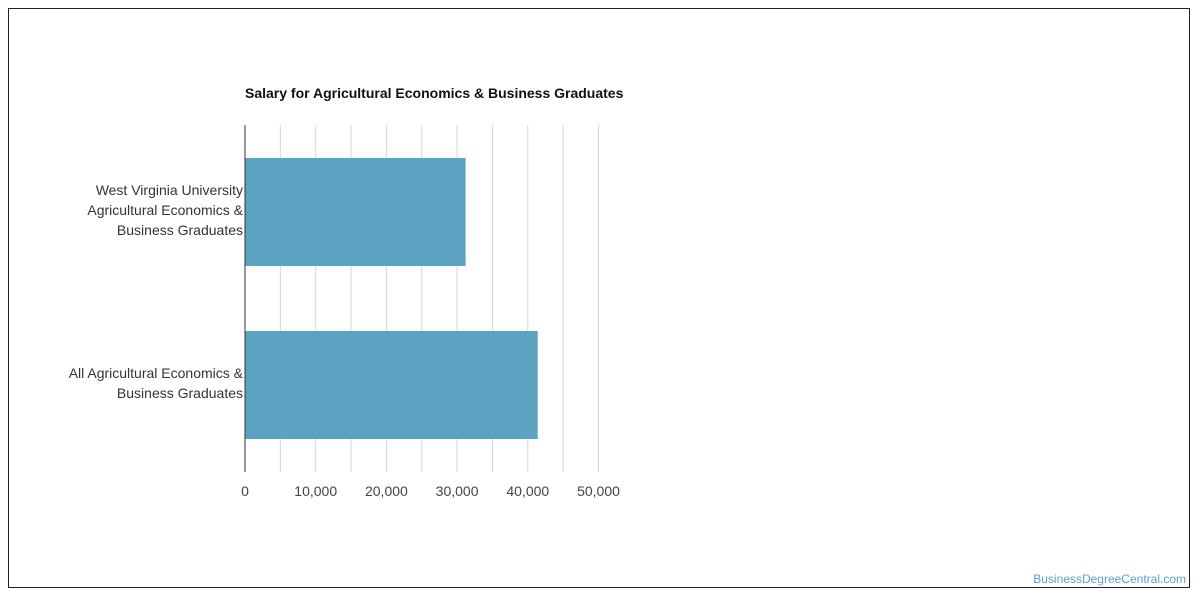 This screenshot has width=1200, height=600. Describe the element at coordinates (457, 491) in the screenshot. I see `x-tick-label: 30,000` at that location.